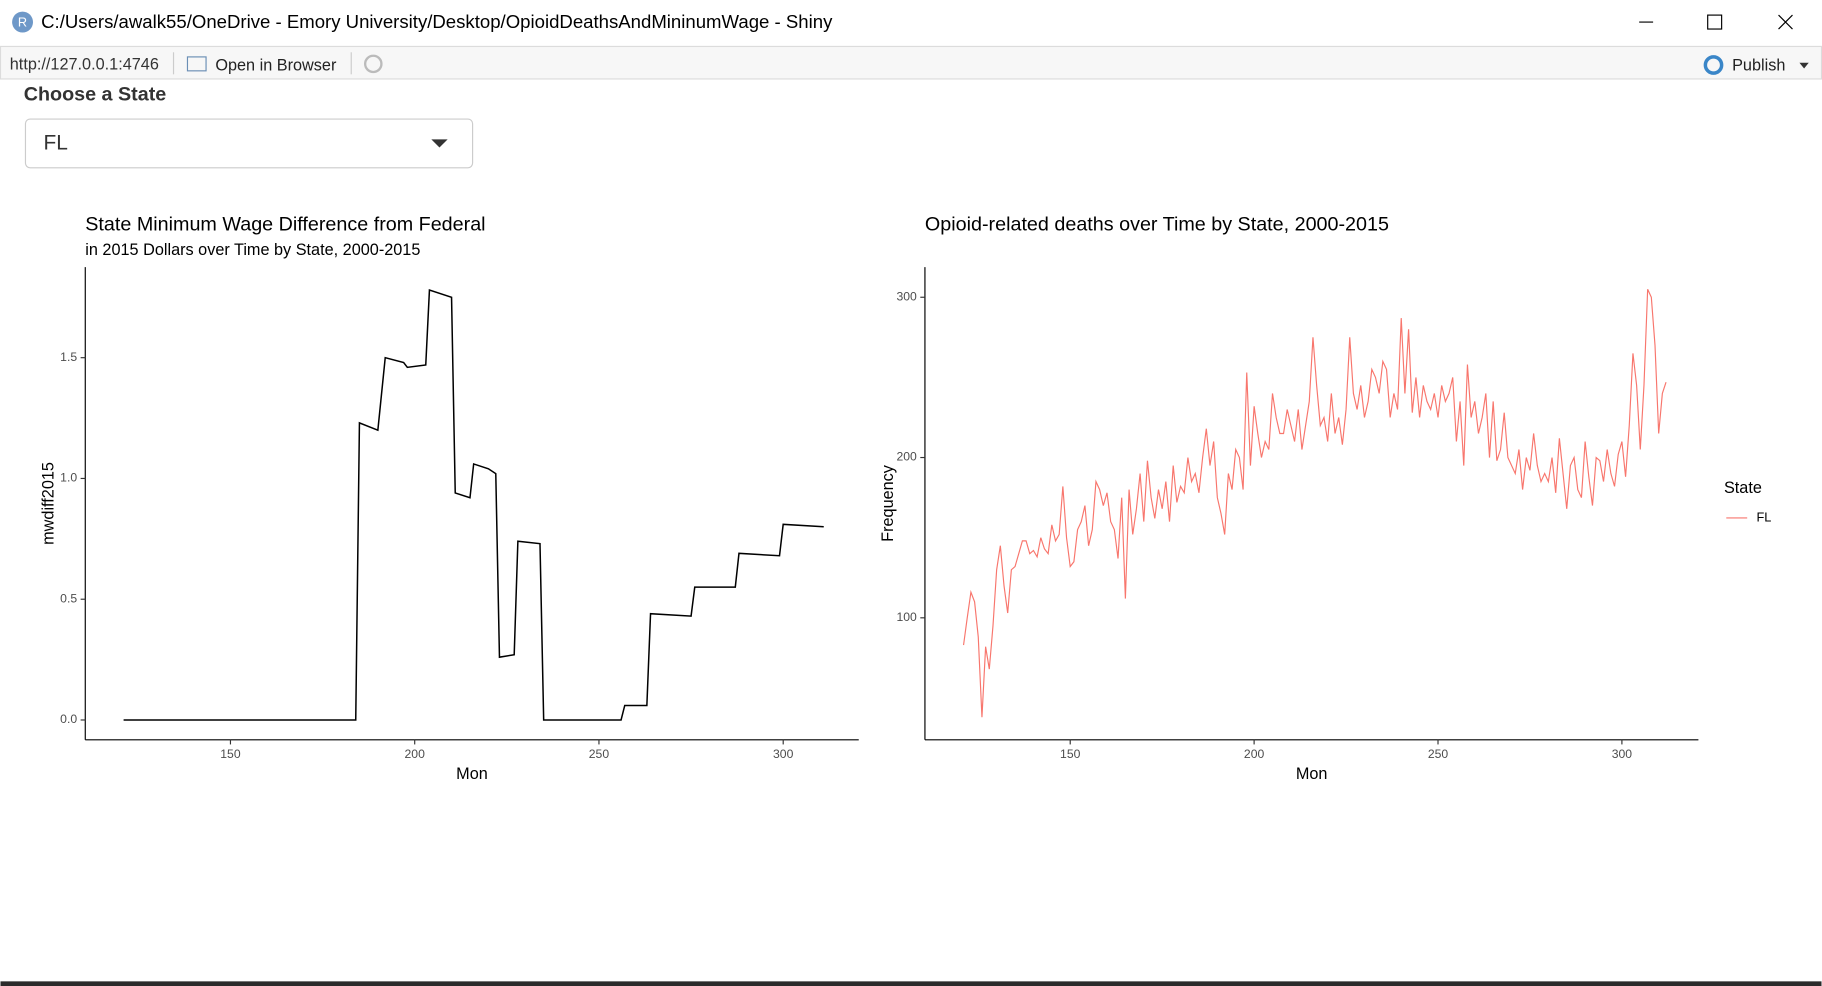  Describe the element at coordinates (95, 94) in the screenshot. I see `select-label: Choose a State` at that location.